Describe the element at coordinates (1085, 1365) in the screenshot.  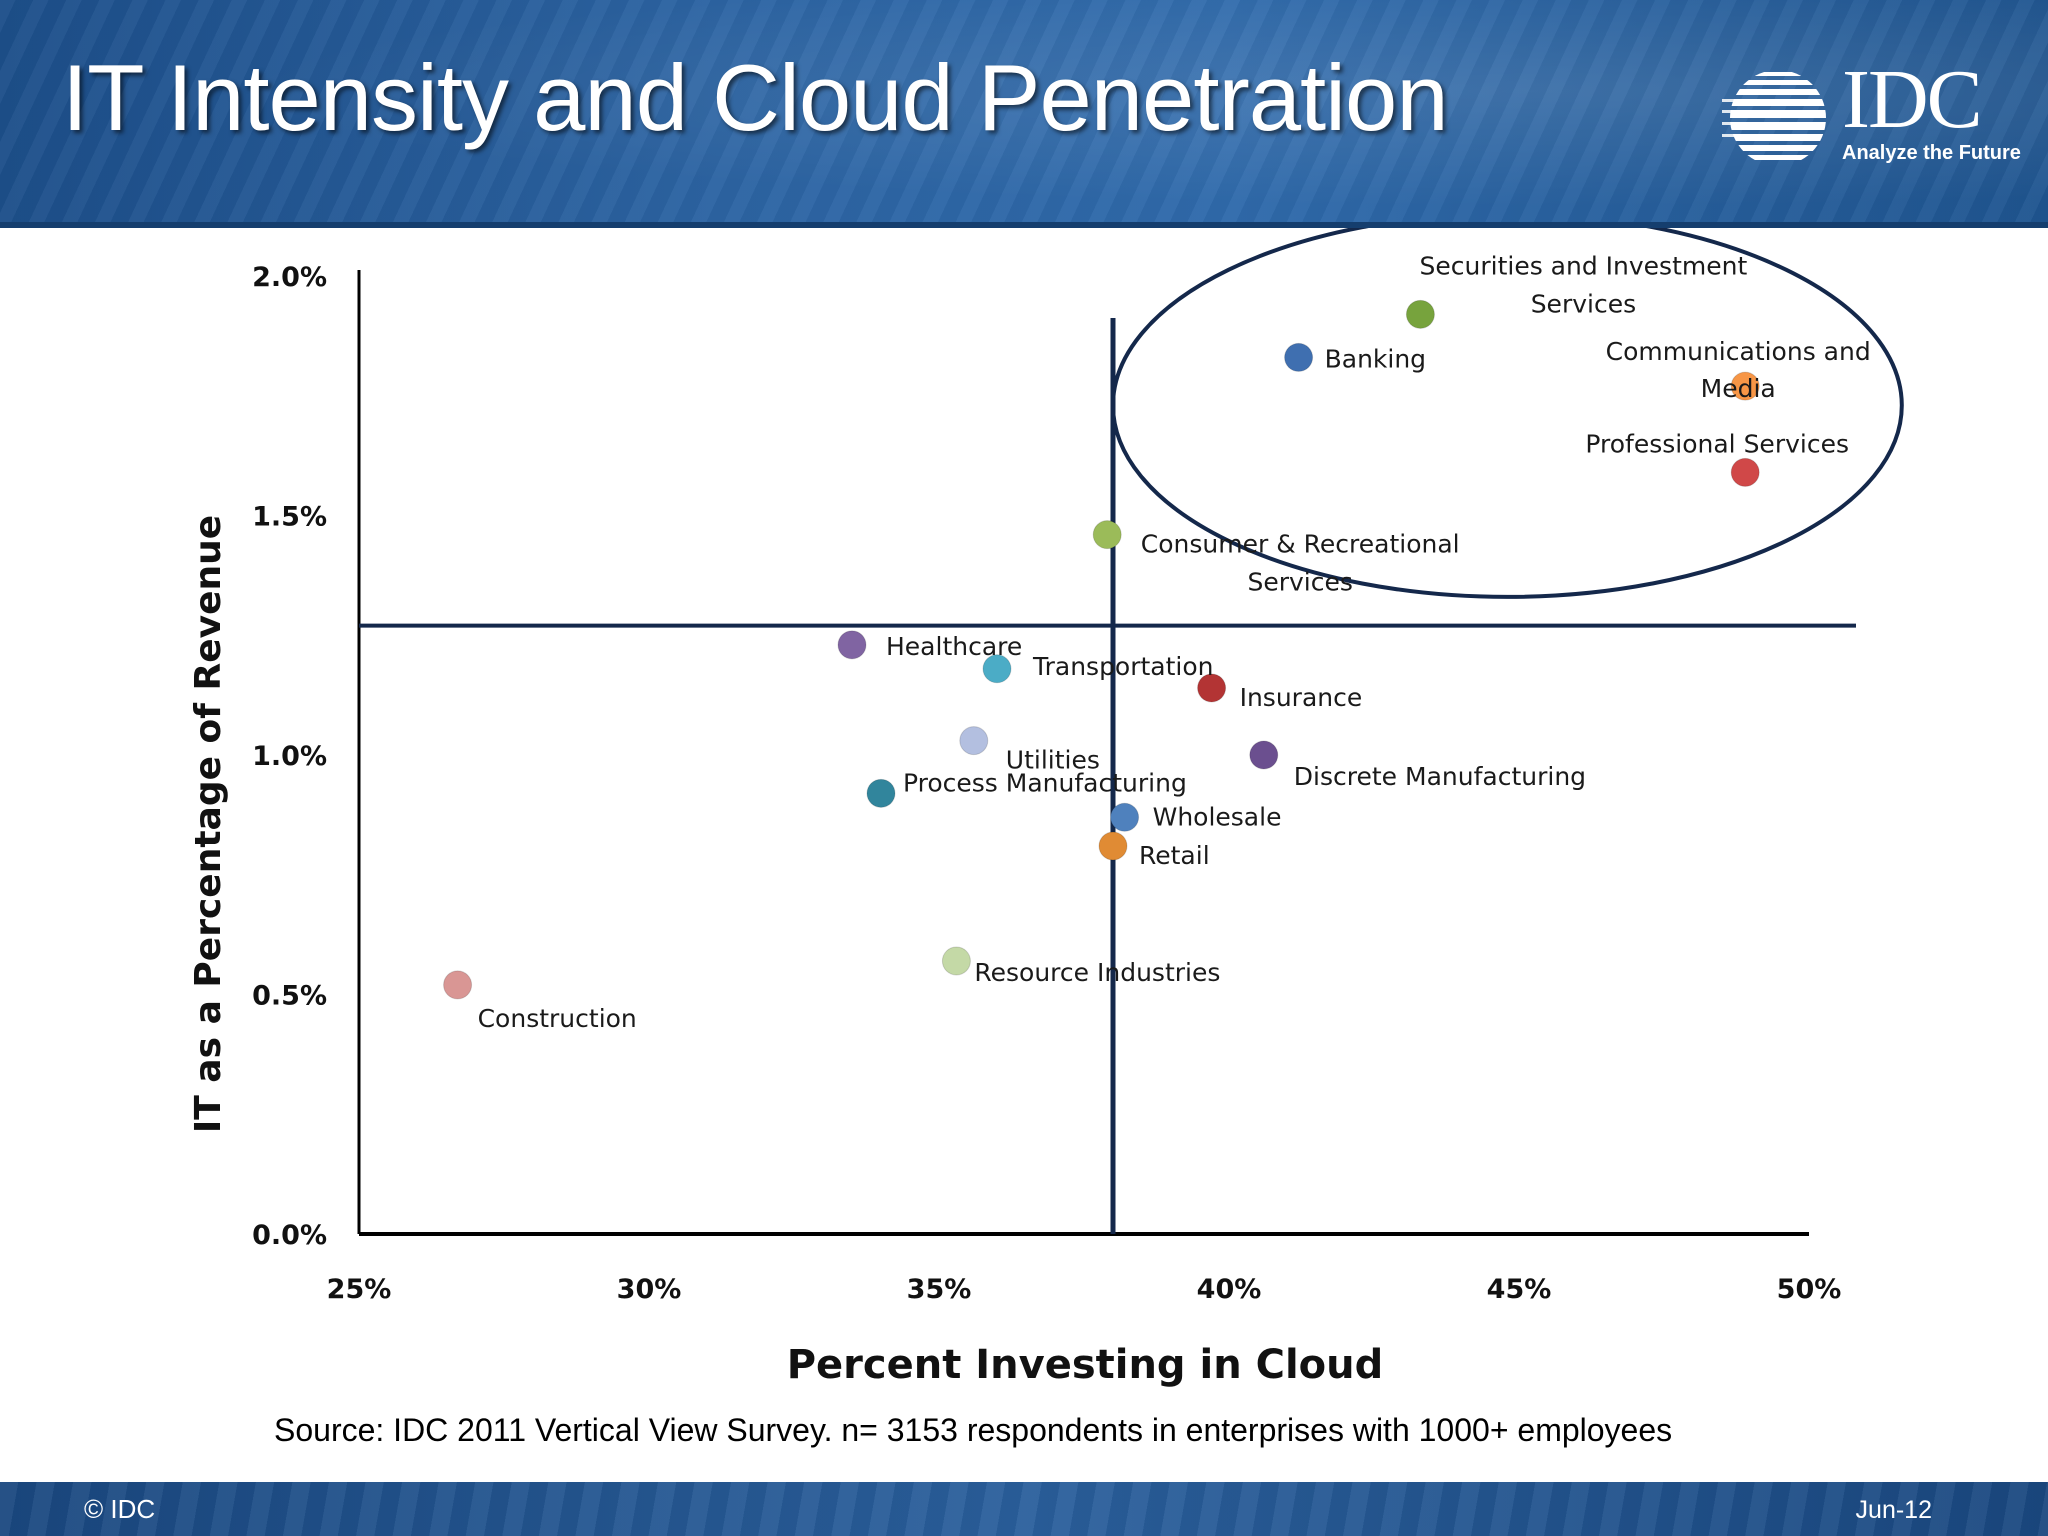
I see `x-axis-title: Percent Investing in Cloud` at that location.